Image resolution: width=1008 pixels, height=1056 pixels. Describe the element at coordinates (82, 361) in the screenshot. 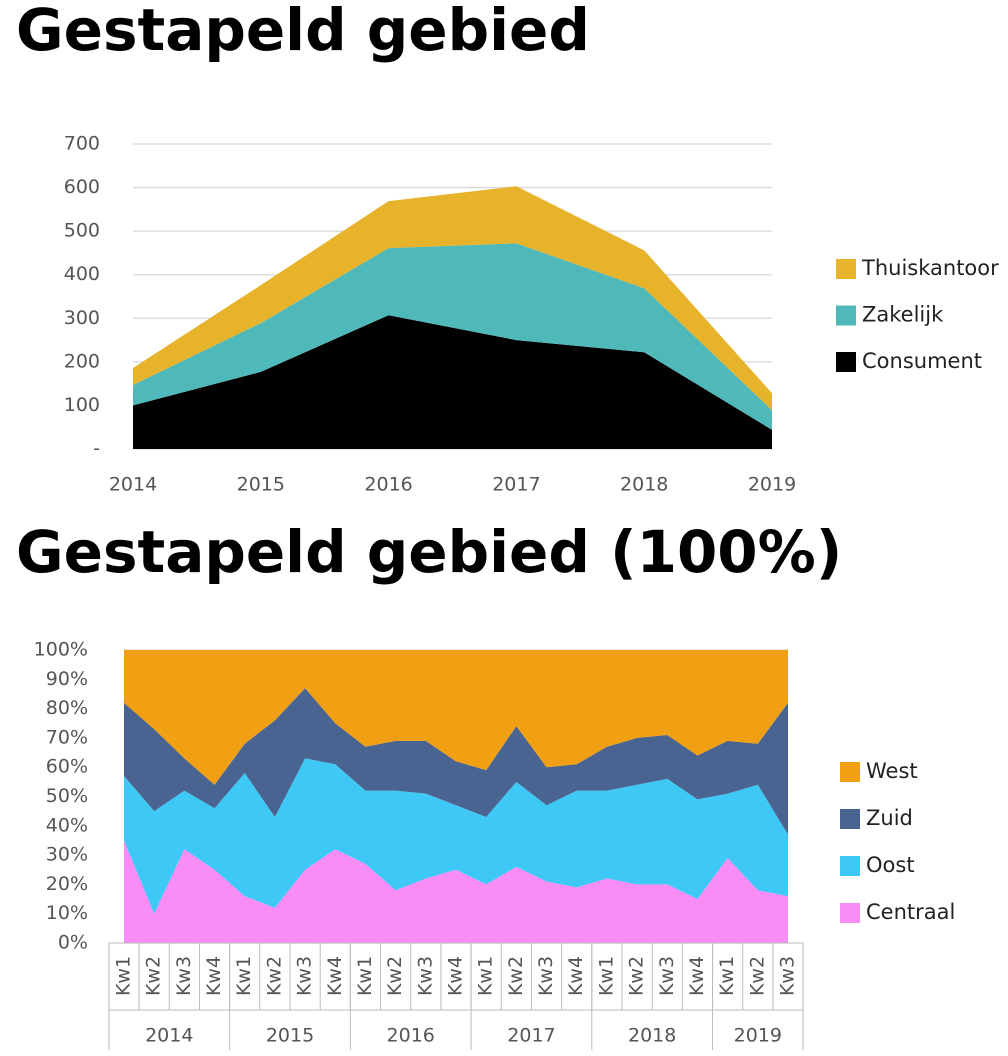

I see `y-tick-label: 200` at that location.